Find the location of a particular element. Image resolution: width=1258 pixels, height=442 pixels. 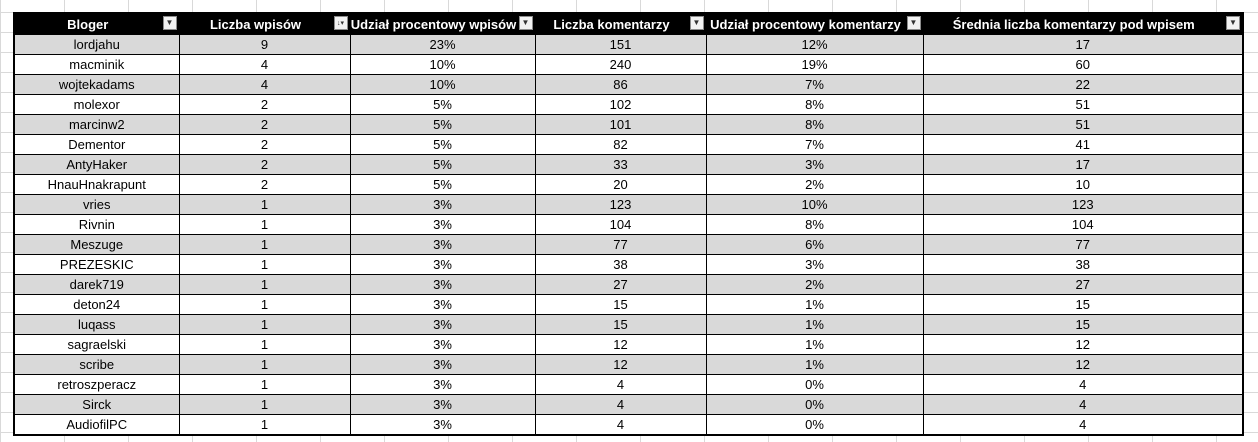

cell-srednia-komentarzy: 104 is located at coordinates (1083, 224).